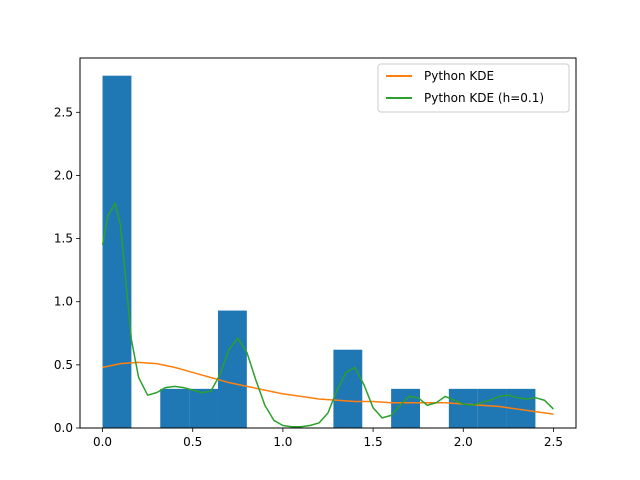 This screenshot has width=640, height=480. Describe the element at coordinates (63, 365) in the screenshot. I see `y-tick-label: 0.5` at that location.